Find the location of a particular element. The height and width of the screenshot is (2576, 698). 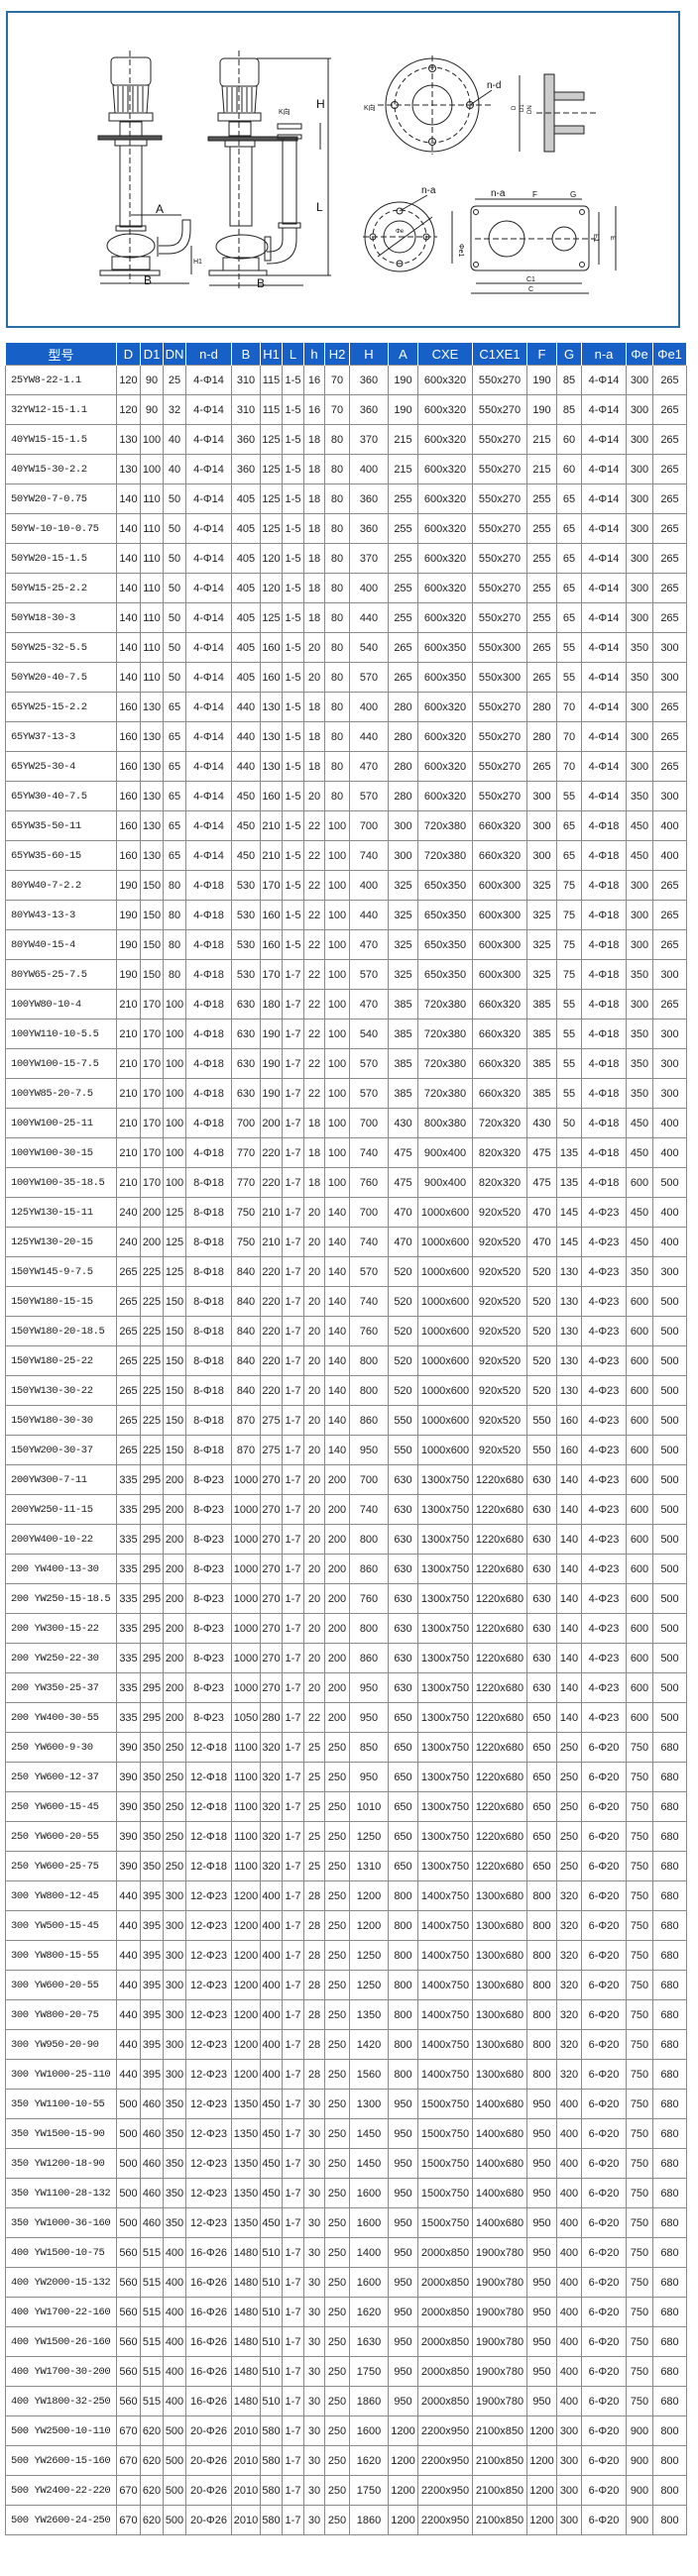

model-cell: 100YW100-15-7.5 is located at coordinates (61, 1063).